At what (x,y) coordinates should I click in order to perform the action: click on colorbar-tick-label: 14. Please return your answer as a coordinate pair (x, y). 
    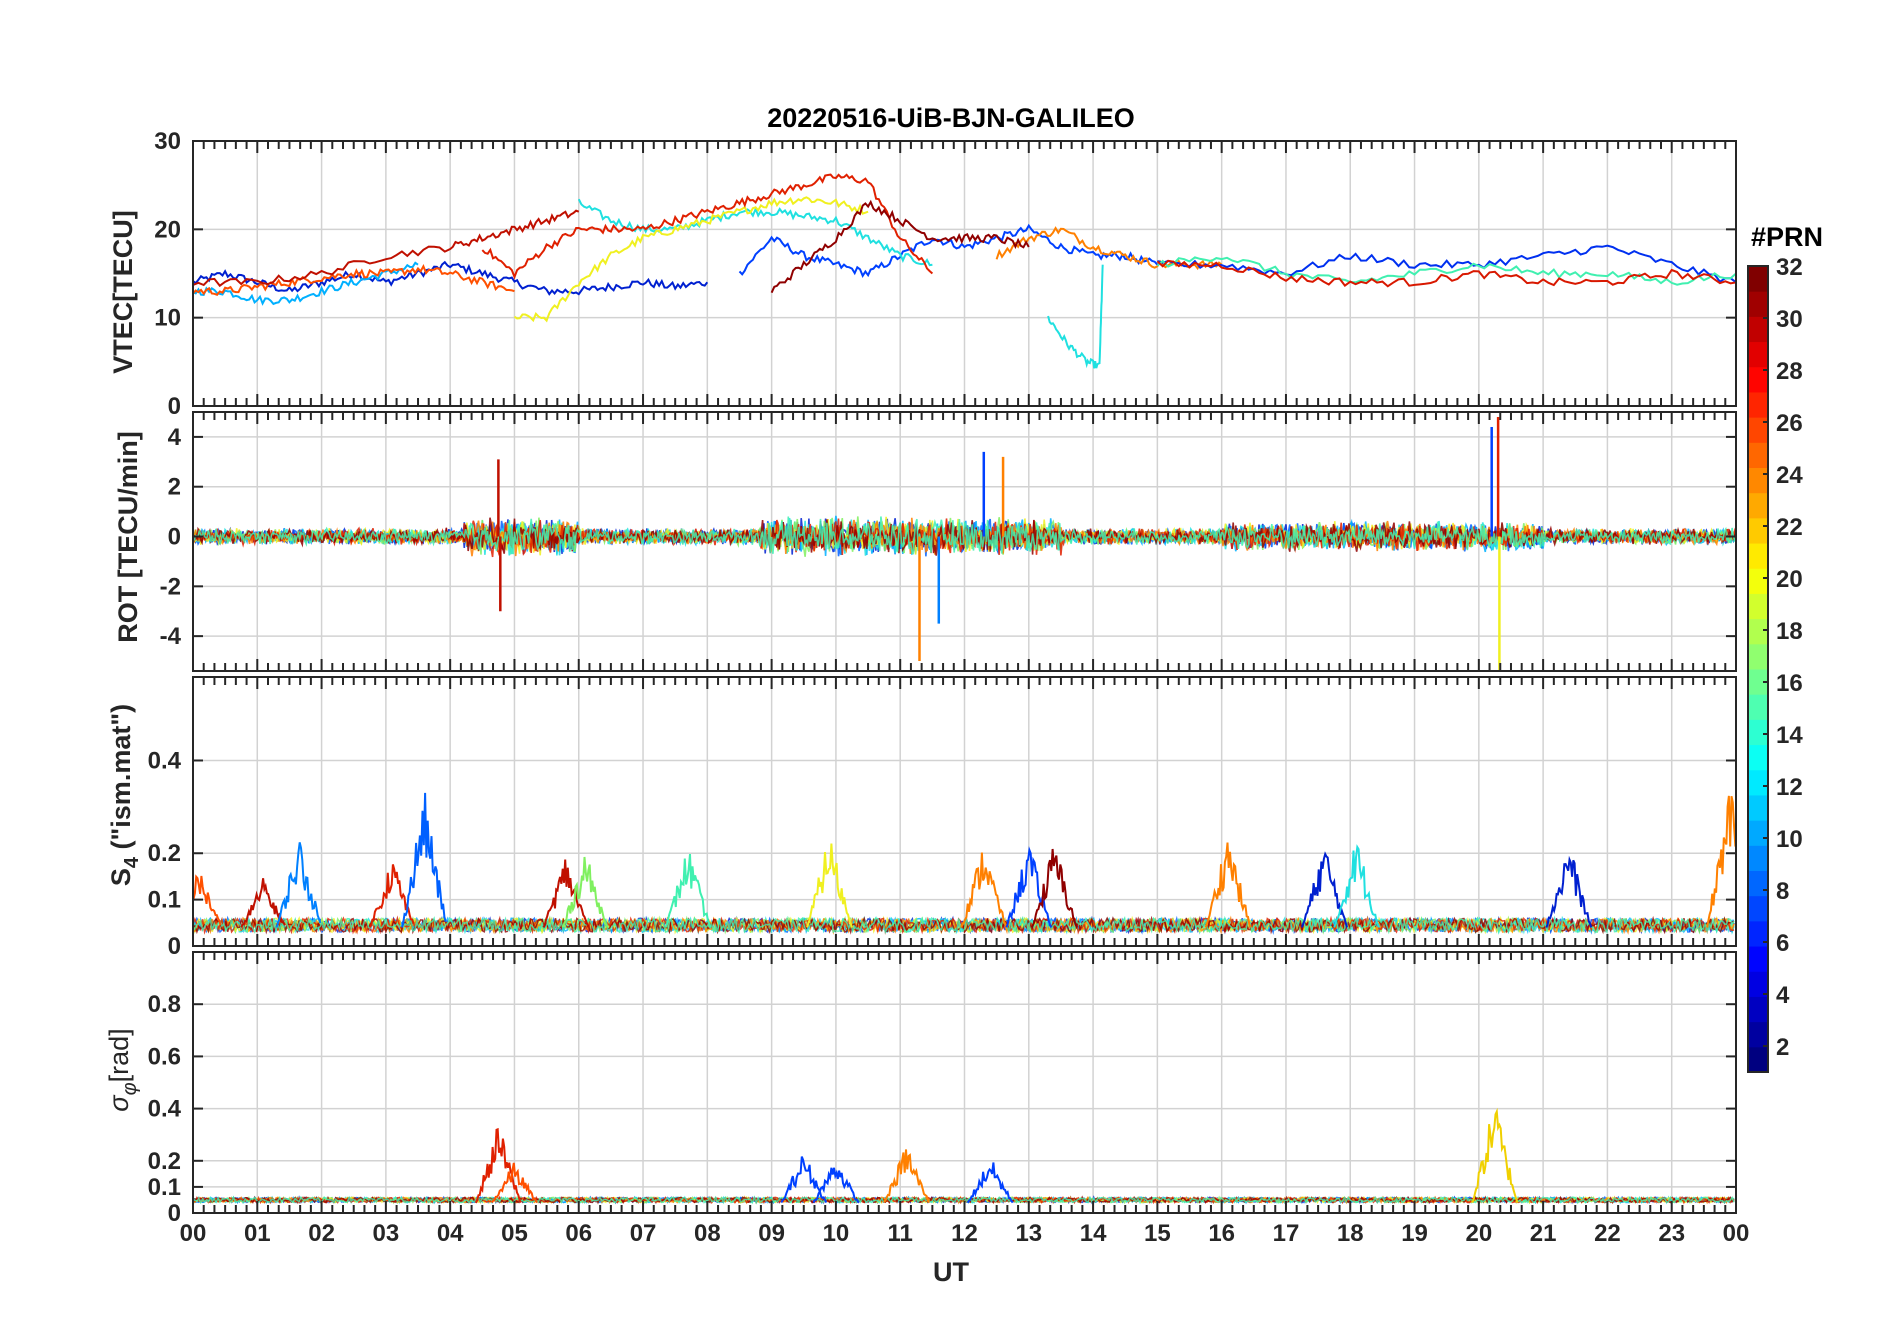
    Looking at the image, I should click on (1789, 735).